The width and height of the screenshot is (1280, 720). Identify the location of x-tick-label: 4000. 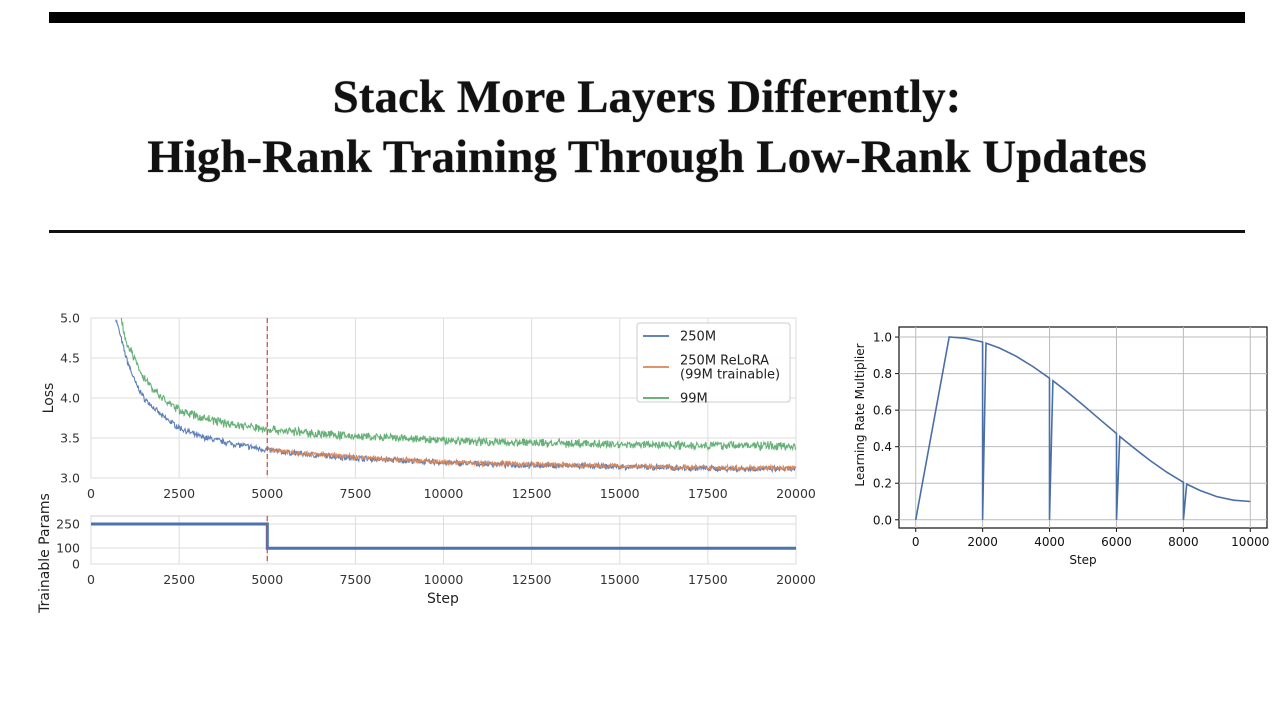
(1049, 542).